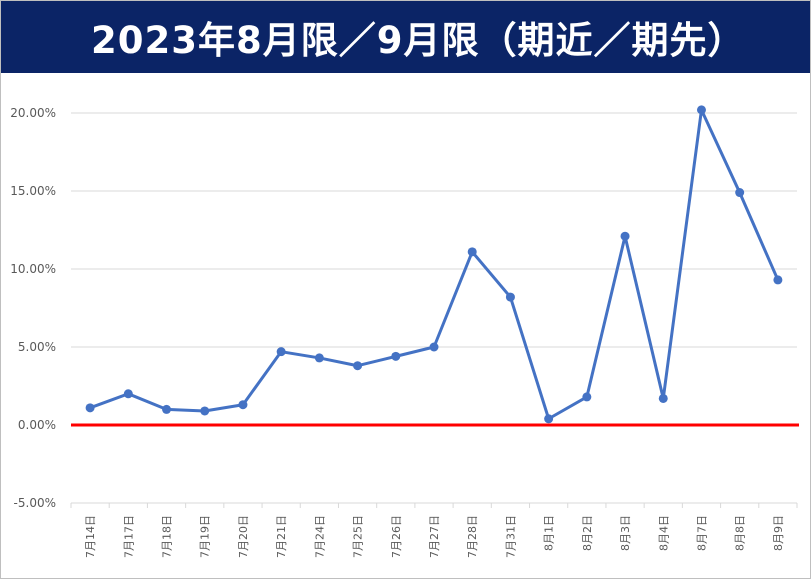  I want to click on x-tick-label: 7月25日, so click(358, 536).